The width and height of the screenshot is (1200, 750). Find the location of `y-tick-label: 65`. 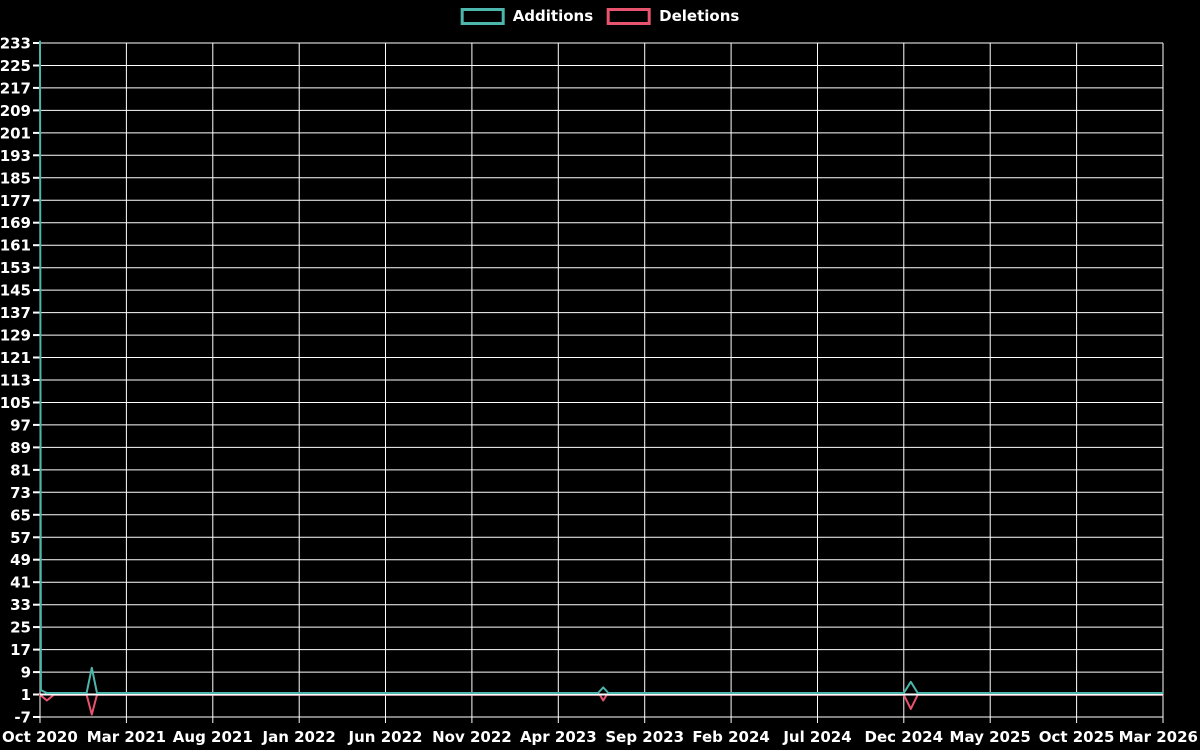

y-tick-label: 65 is located at coordinates (20, 515).